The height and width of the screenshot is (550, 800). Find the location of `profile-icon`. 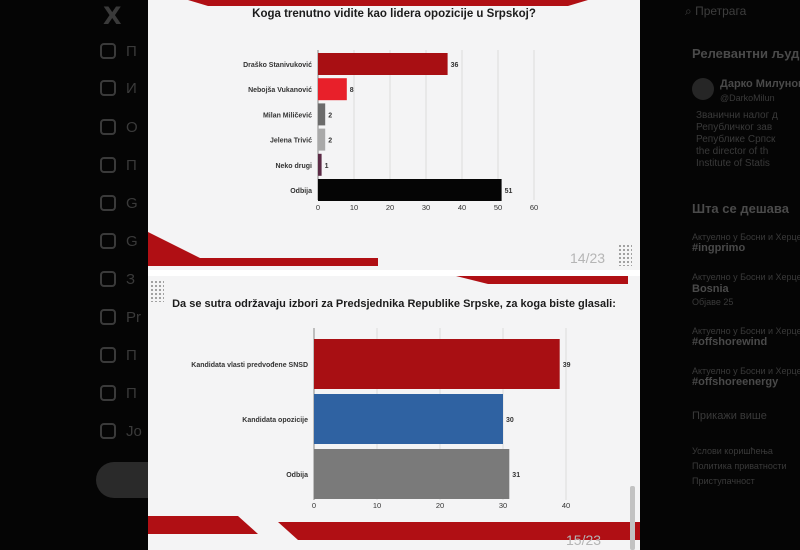

profile-icon is located at coordinates (108, 393).